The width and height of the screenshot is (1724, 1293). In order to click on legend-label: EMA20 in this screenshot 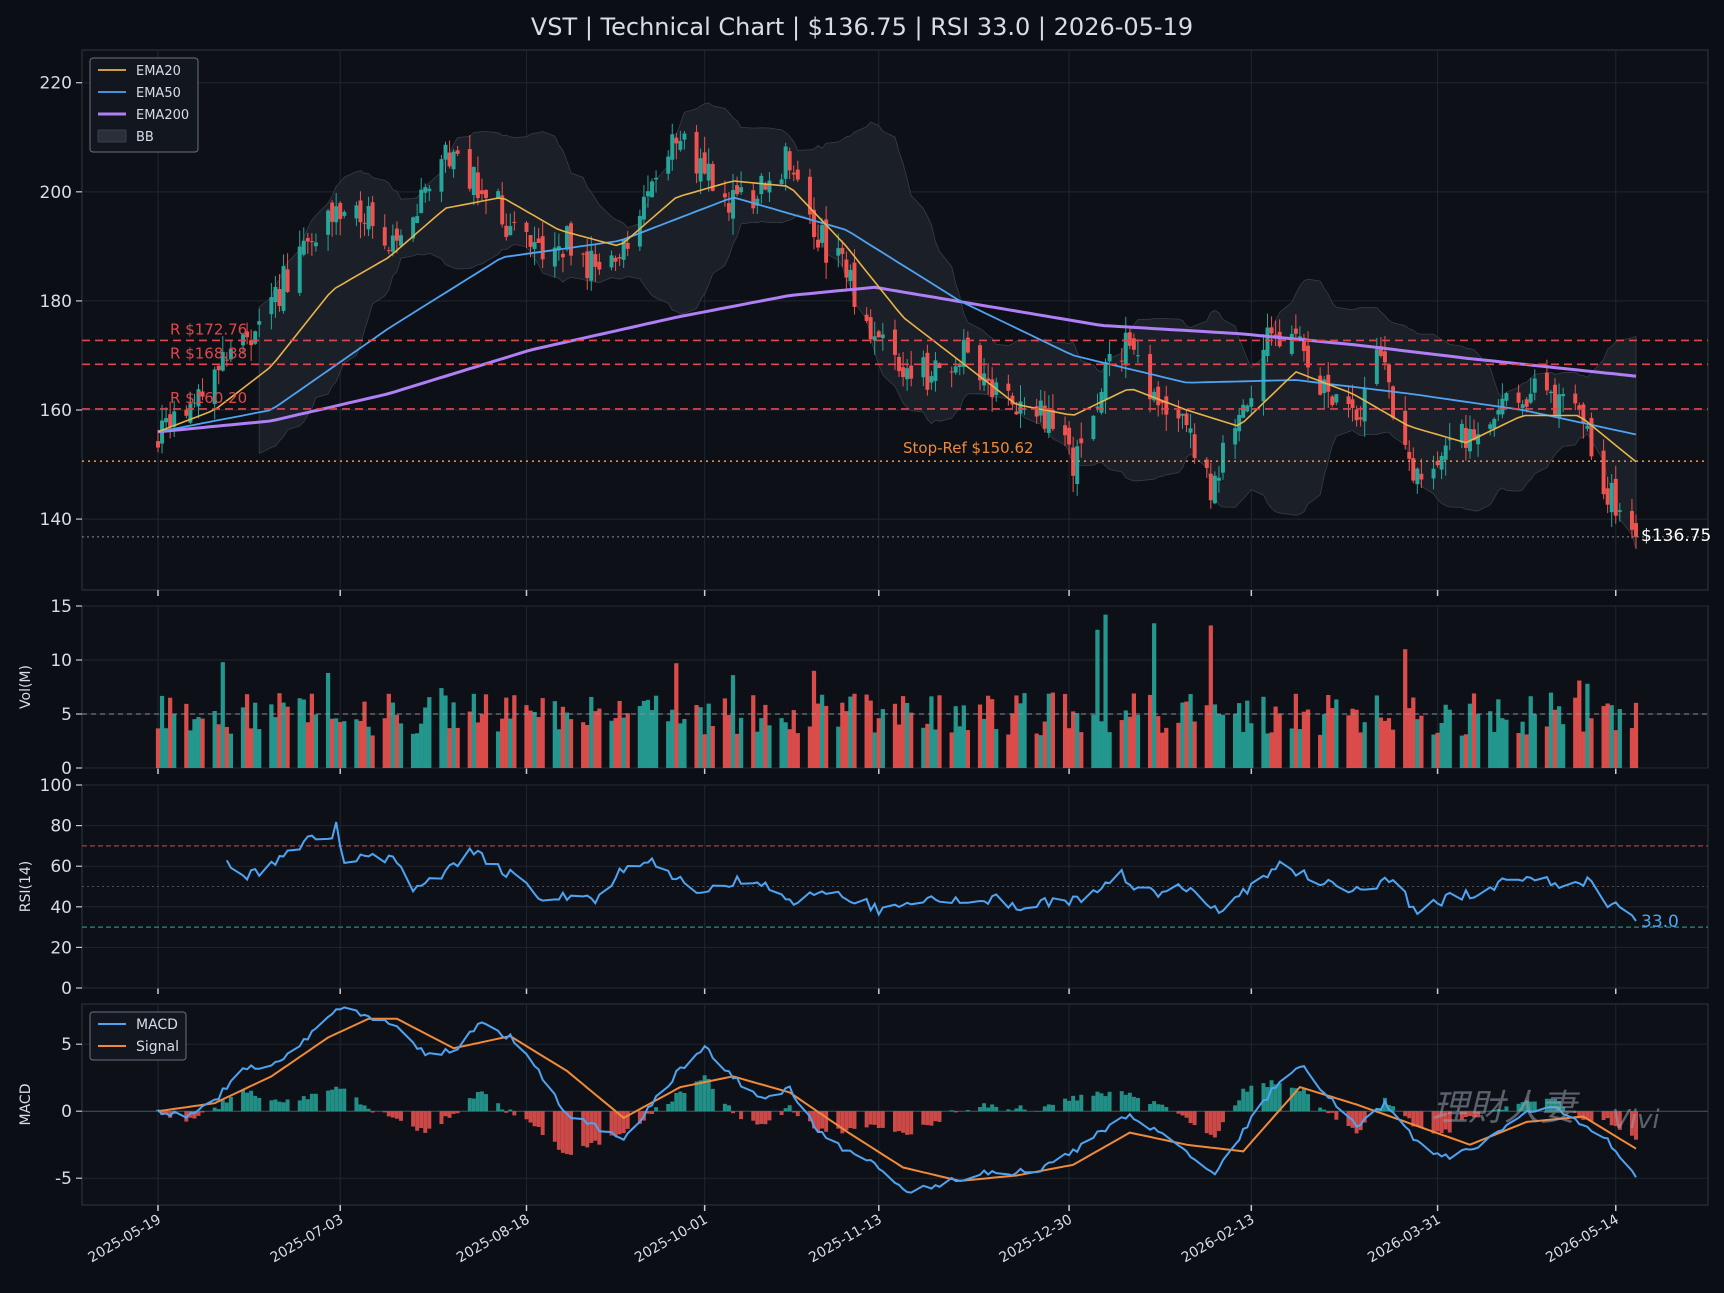, I will do `click(158, 71)`.